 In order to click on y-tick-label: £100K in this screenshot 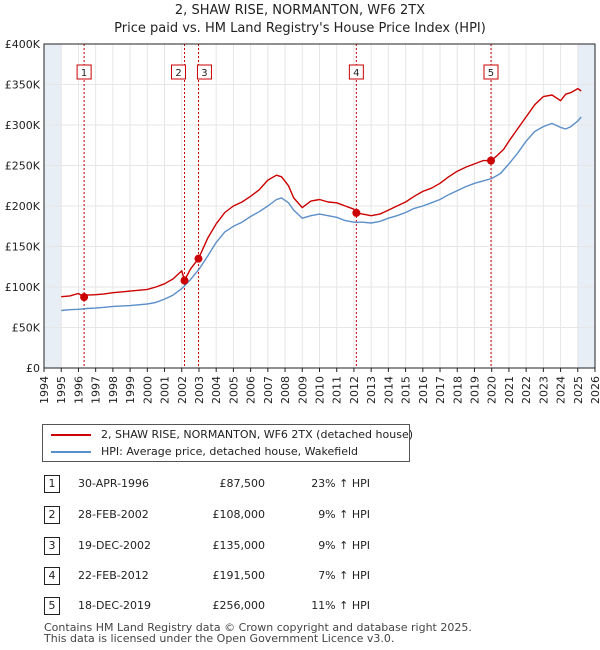, I will do `click(23, 287)`.